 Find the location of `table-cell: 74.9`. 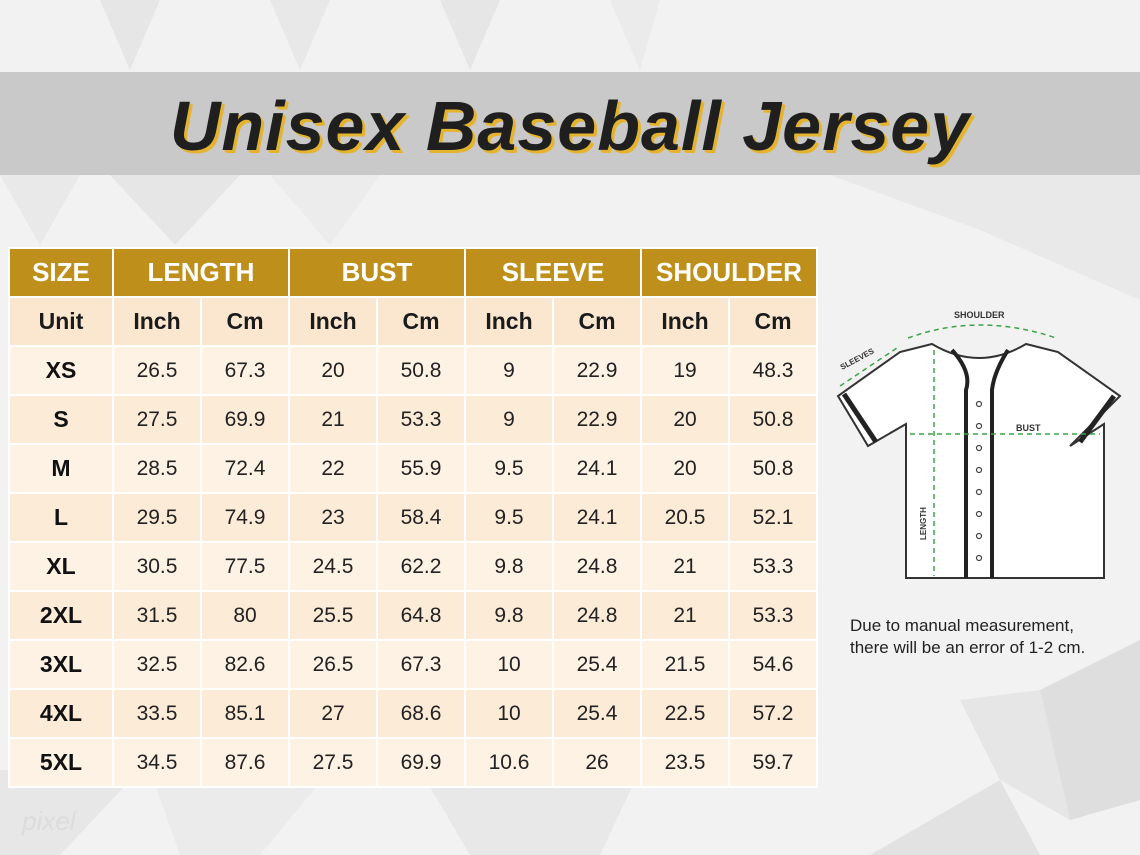

table-cell: 74.9 is located at coordinates (245, 517).